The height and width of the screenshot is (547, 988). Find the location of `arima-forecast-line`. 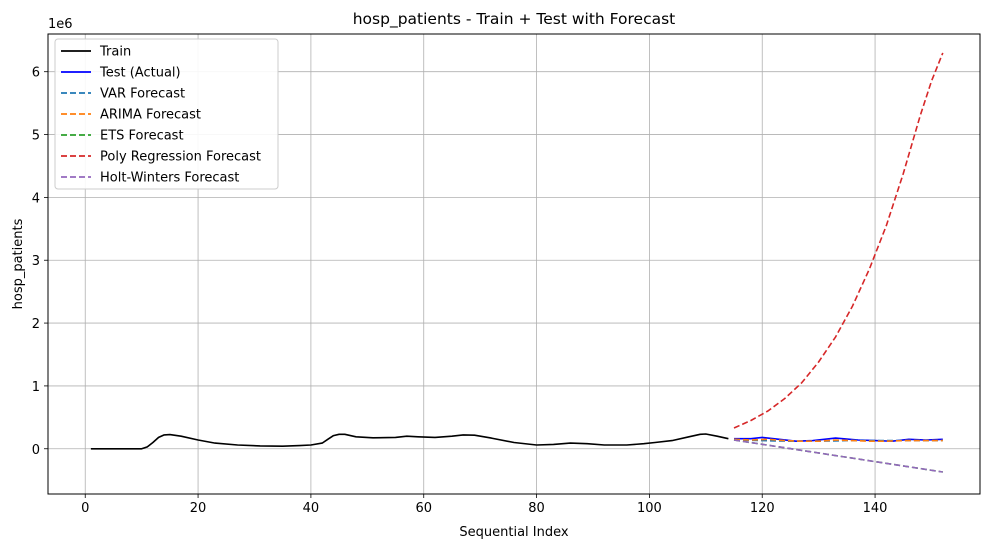

arima-forecast-line is located at coordinates (838, 440).